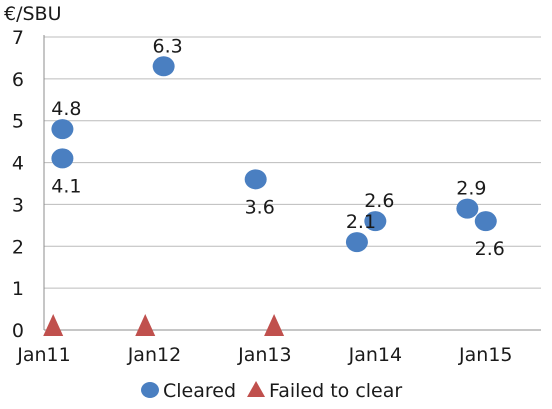 The width and height of the screenshot is (552, 409). I want to click on x-tick-label: Jan15, so click(485, 355).